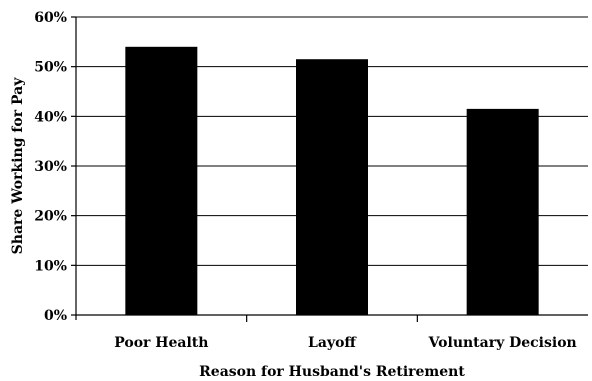  I want to click on y-tick-label: 50%, so click(50, 68).